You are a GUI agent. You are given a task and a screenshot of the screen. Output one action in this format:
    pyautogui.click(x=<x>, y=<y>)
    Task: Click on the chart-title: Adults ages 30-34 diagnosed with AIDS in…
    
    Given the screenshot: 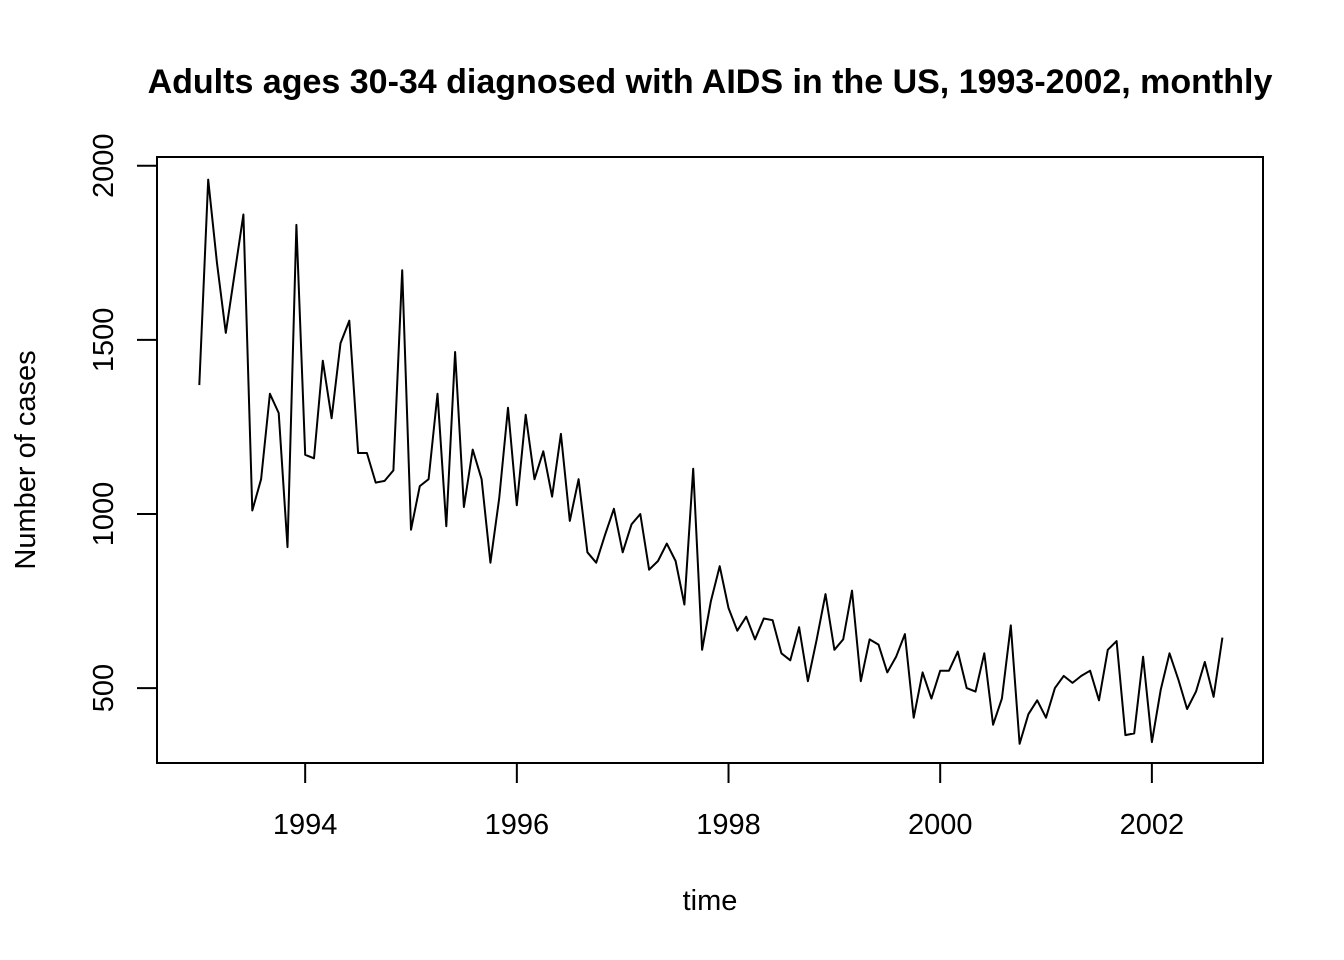 What is the action you would take?
    pyautogui.click(x=710, y=82)
    